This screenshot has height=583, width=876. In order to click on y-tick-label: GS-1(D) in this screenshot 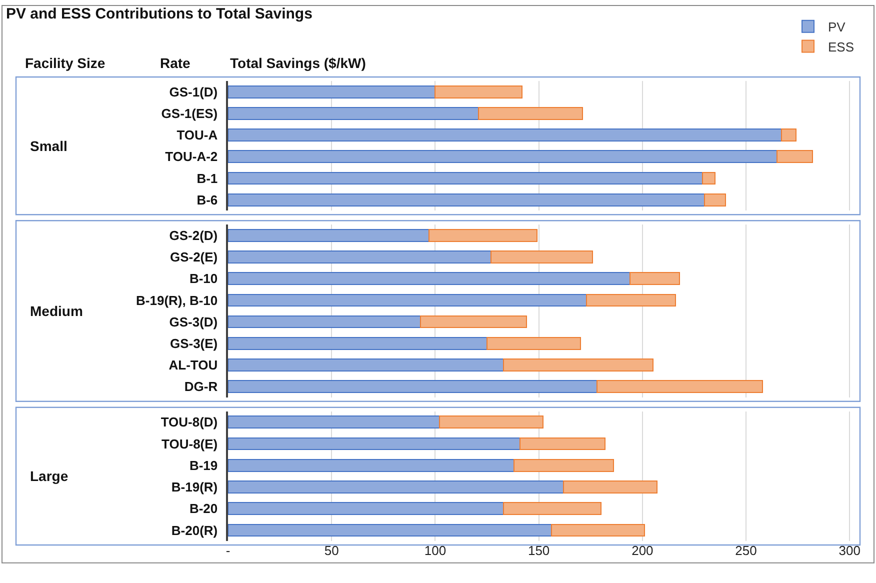, I will do `click(193, 92)`.